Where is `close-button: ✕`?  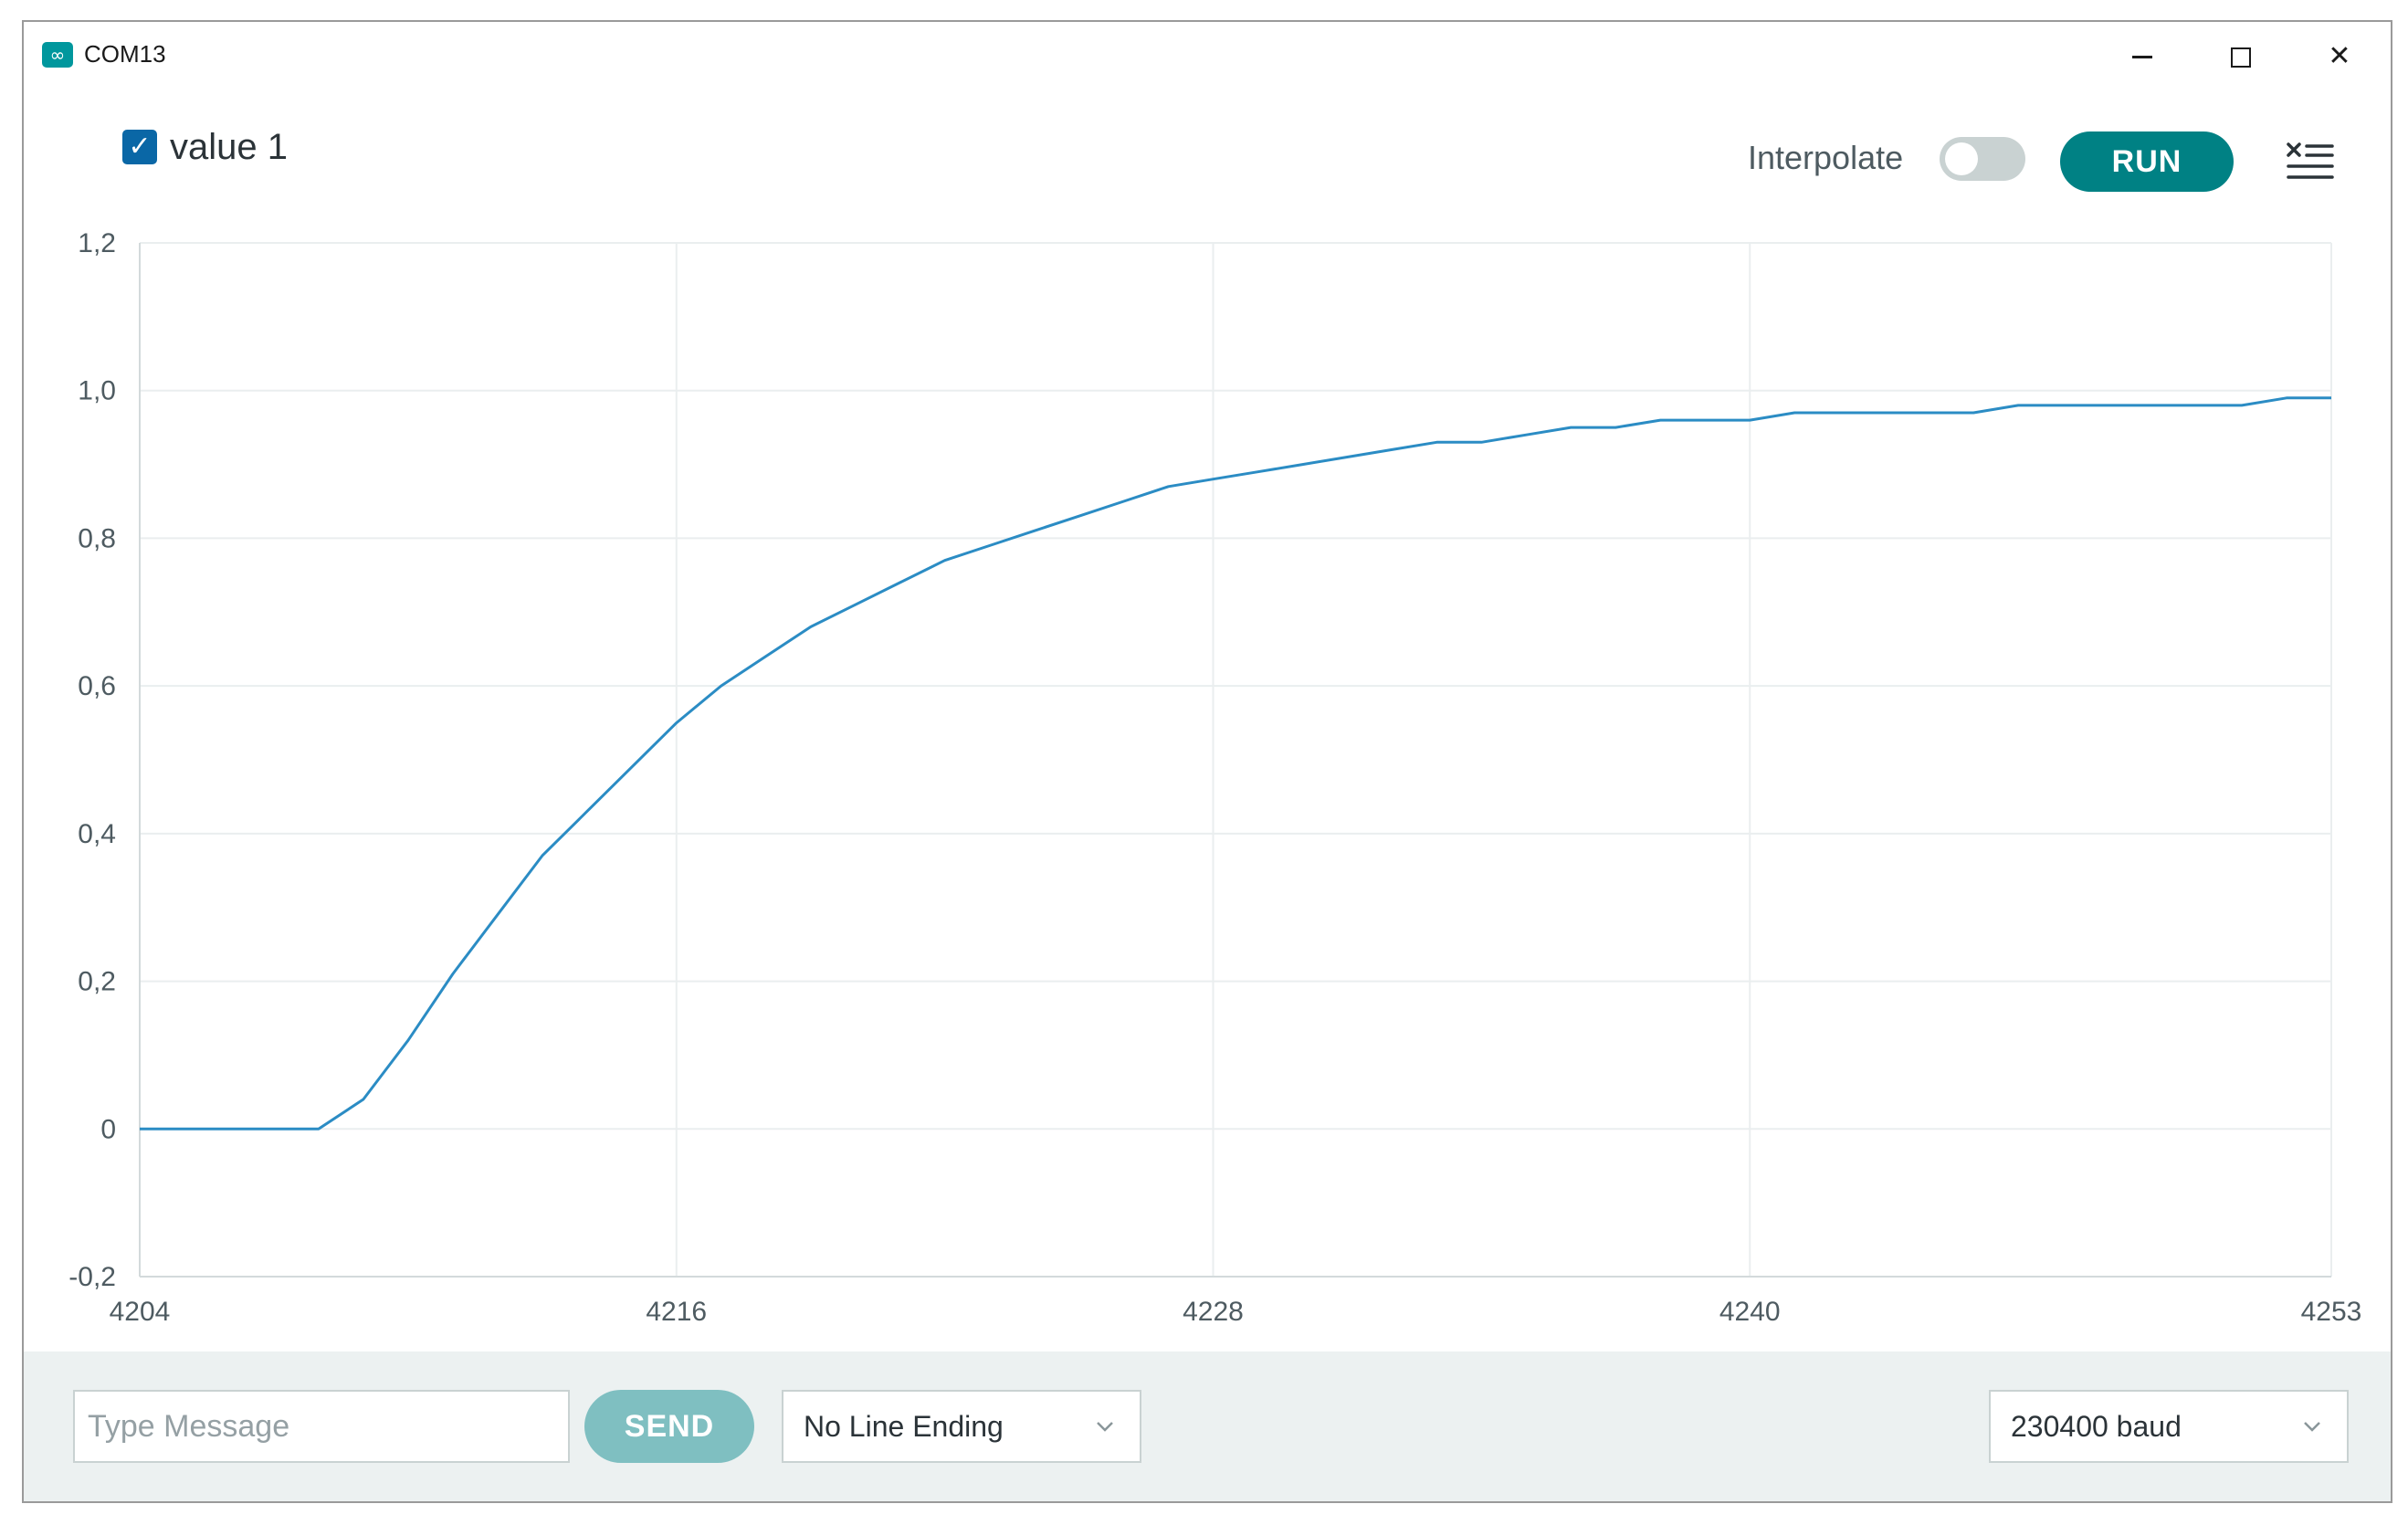 close-button: ✕ is located at coordinates (2339, 56).